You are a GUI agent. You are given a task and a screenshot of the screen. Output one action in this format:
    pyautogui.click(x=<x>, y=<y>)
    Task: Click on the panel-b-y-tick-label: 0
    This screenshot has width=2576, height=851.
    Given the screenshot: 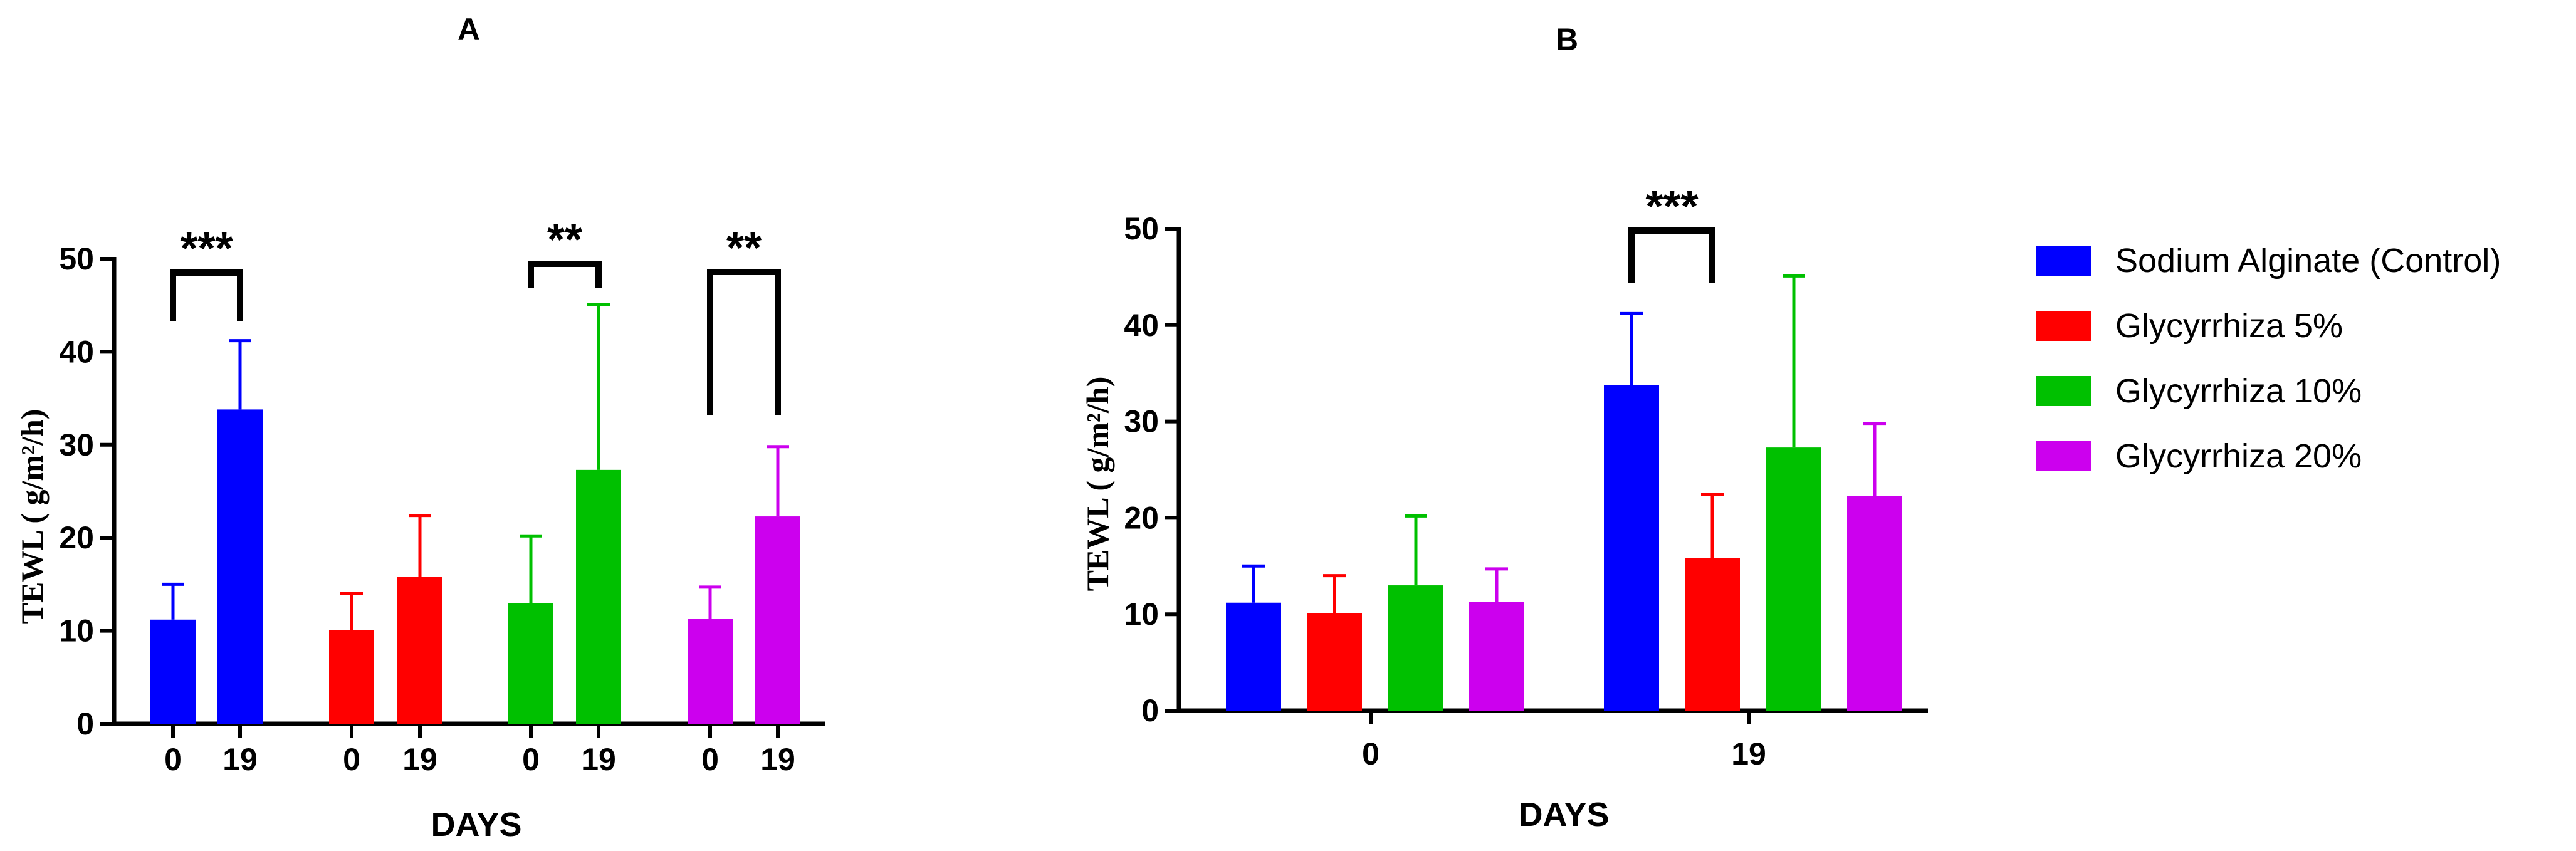 What is the action you would take?
    pyautogui.click(x=1150, y=710)
    